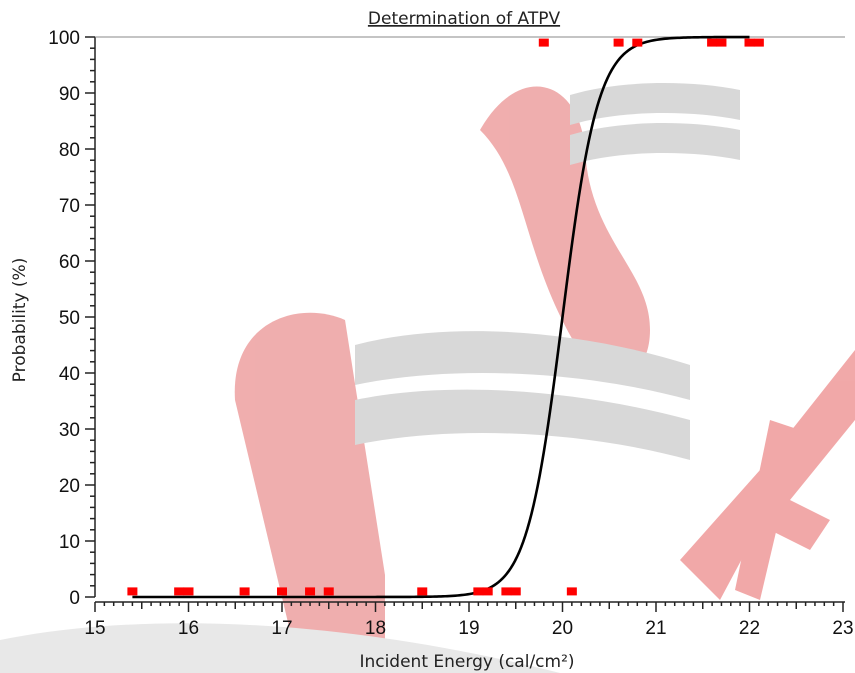  Describe the element at coordinates (464, 19) in the screenshot. I see `chart-title: Determination of ATPV` at that location.